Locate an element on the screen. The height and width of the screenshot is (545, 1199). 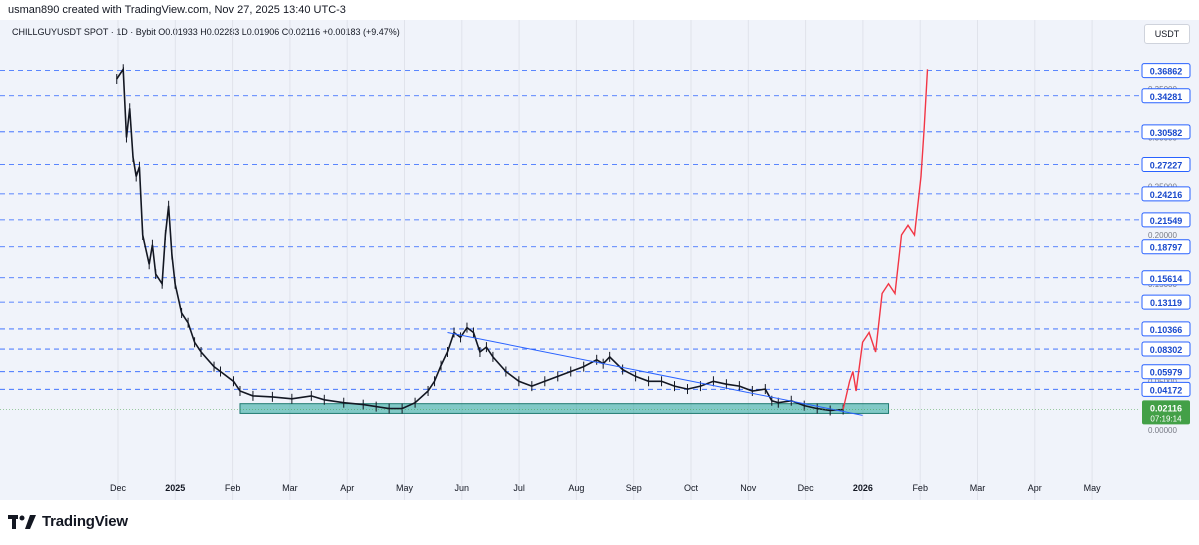
support-zone is located at coordinates (564, 408).